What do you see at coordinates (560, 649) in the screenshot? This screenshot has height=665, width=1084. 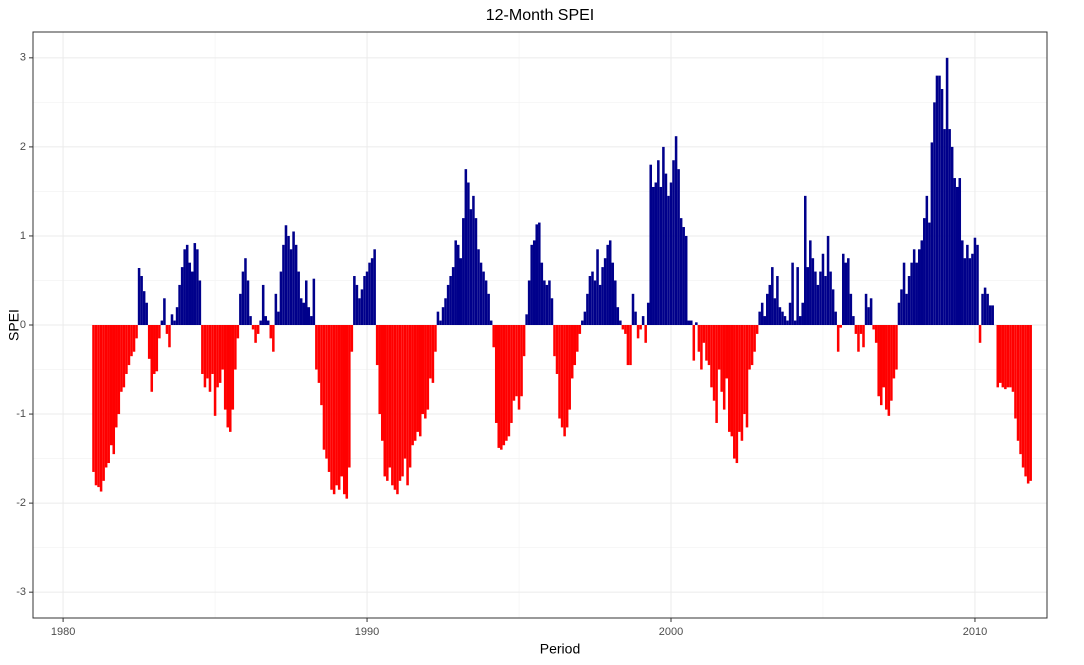 I see `x-axis-title: Period` at bounding box center [560, 649].